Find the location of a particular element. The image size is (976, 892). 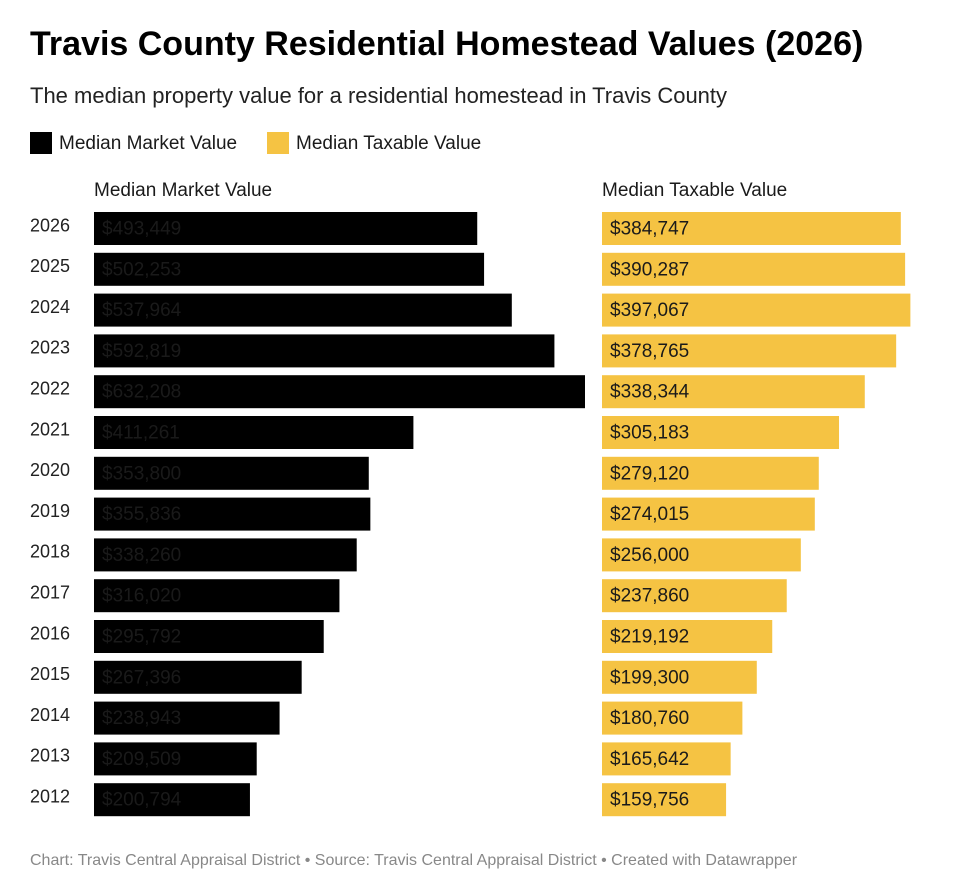

year-label: 2016 is located at coordinates (50, 633).